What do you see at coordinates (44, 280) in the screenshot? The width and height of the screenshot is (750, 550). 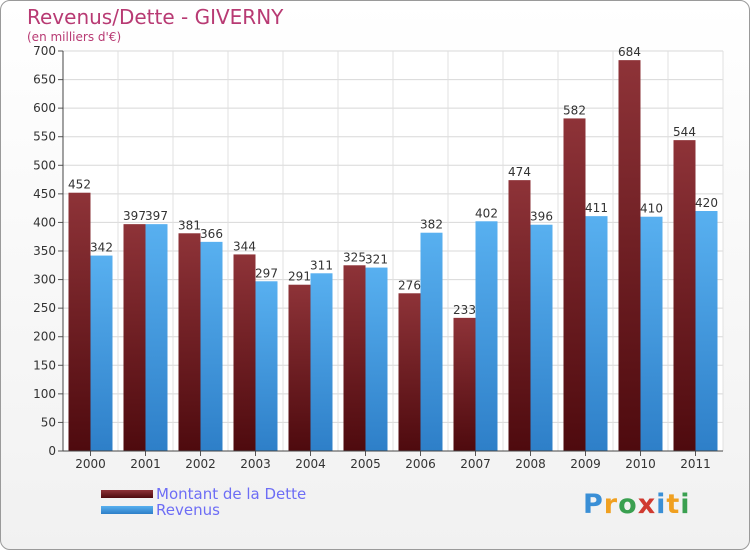 I see `y-tick-label: 300` at bounding box center [44, 280].